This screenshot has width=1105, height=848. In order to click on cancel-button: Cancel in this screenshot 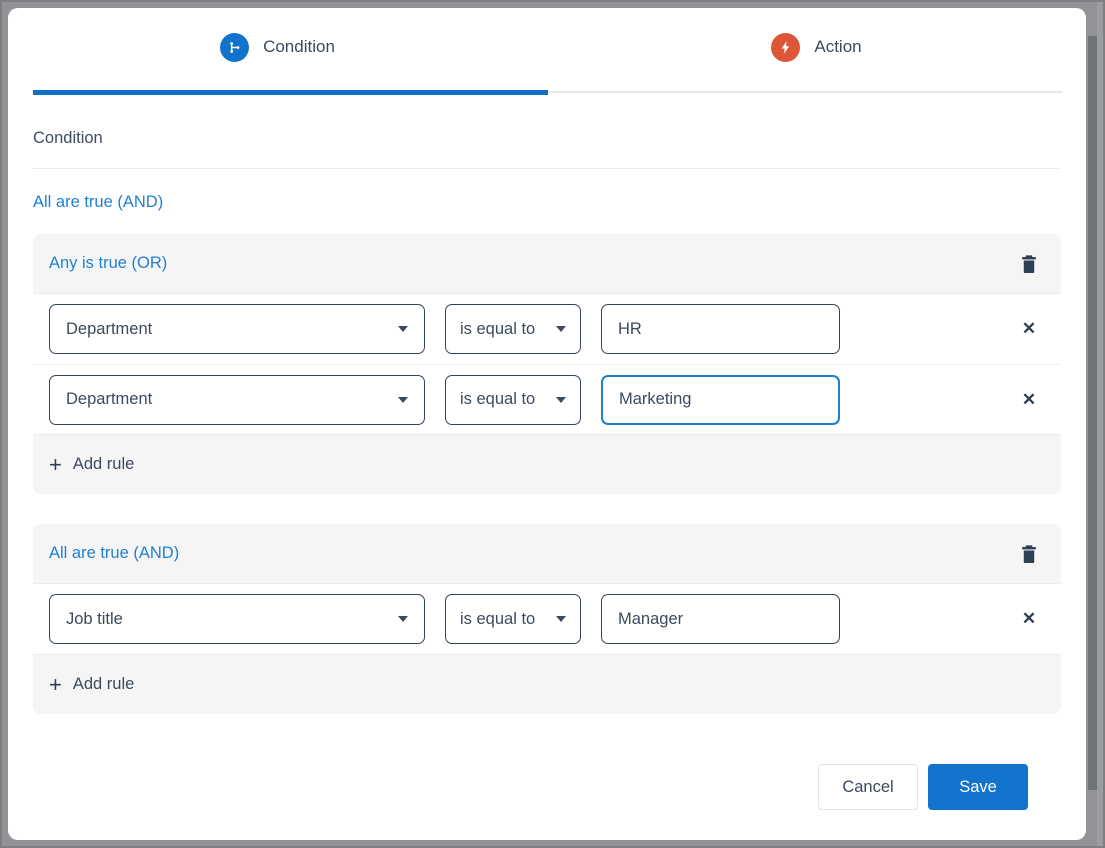, I will do `click(868, 787)`.